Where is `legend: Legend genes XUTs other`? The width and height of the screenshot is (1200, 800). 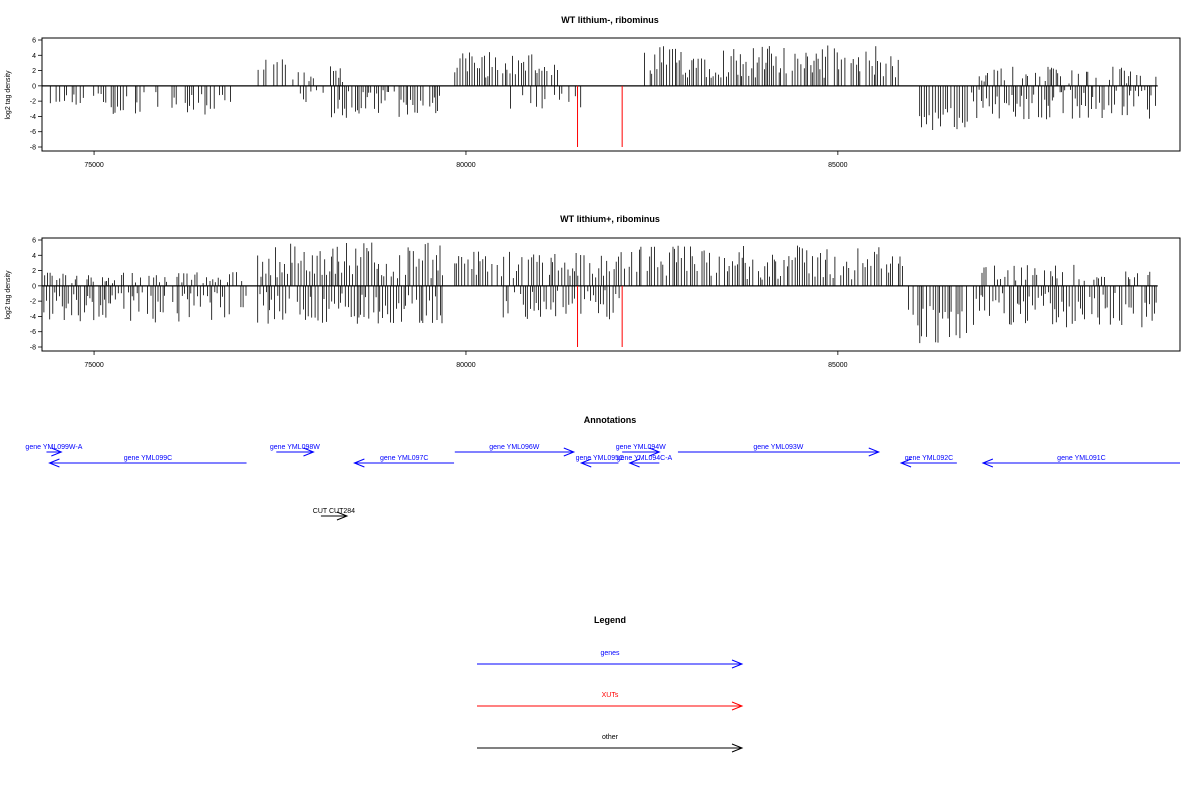
legend: Legend genes XUTs other is located at coordinates (610, 684).